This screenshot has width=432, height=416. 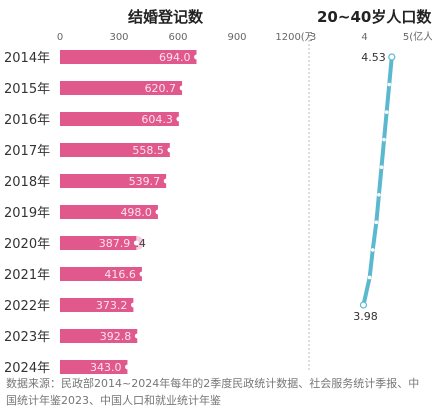 What do you see at coordinates (27, 89) in the screenshot?
I see `year-label: 2015年` at bounding box center [27, 89].